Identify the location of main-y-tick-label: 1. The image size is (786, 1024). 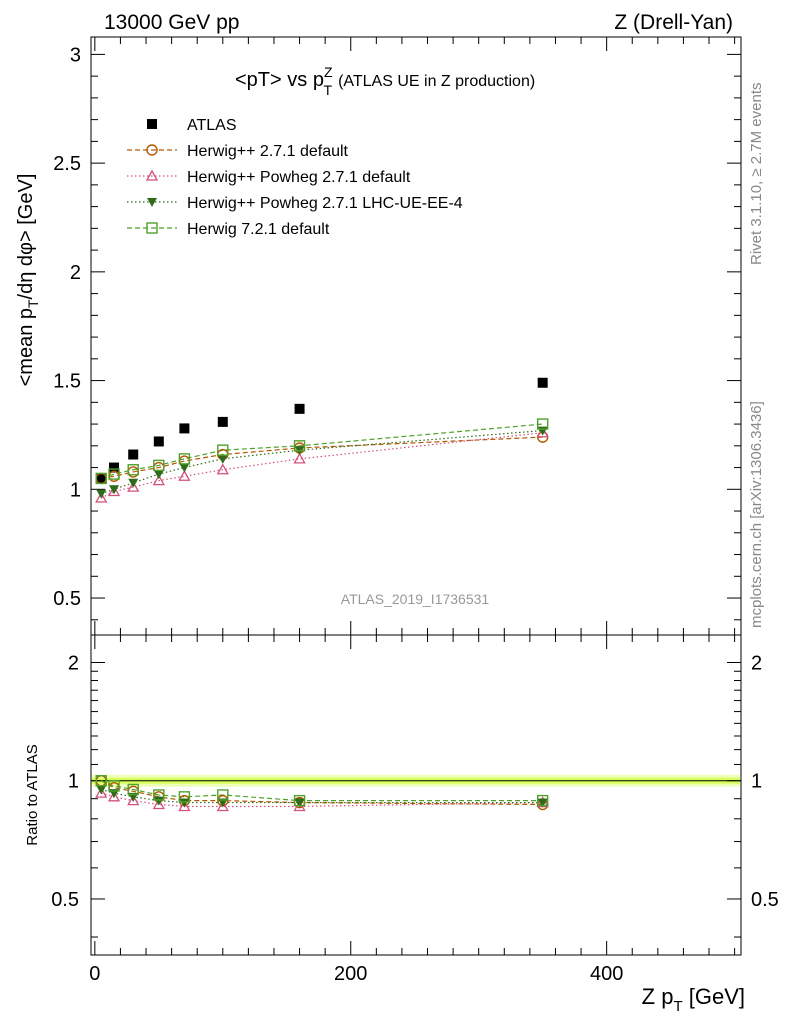
(75, 490).